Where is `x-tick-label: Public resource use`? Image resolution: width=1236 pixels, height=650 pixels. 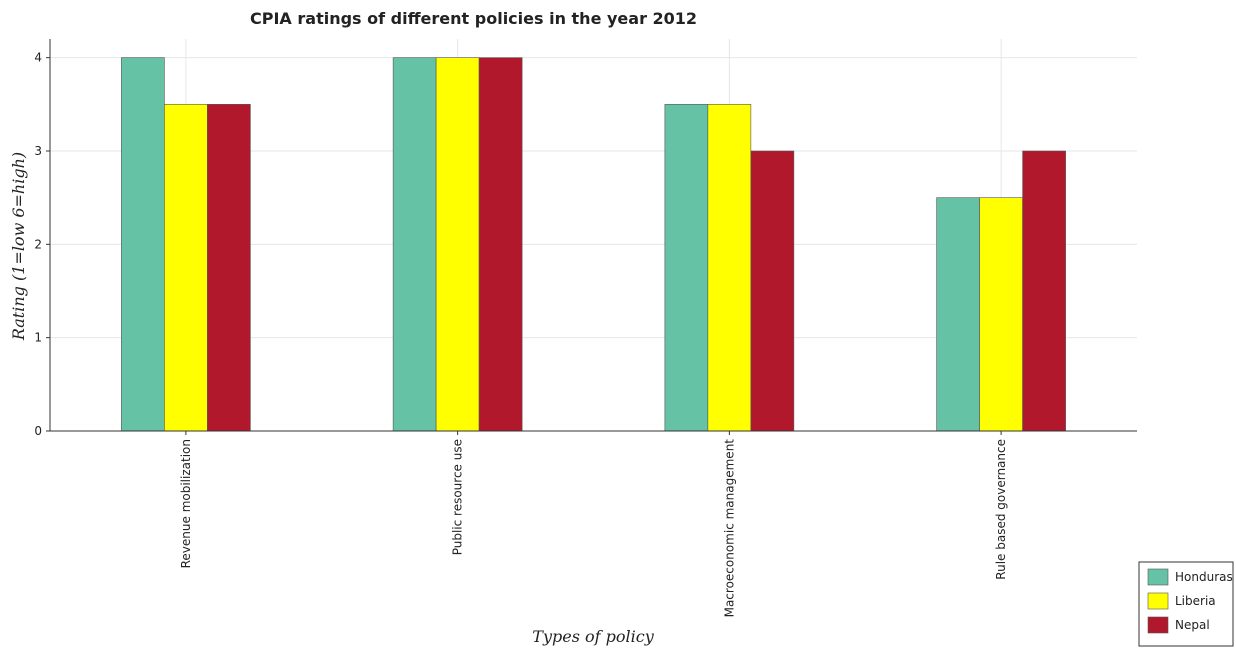 x-tick-label: Public resource use is located at coordinates (458, 497).